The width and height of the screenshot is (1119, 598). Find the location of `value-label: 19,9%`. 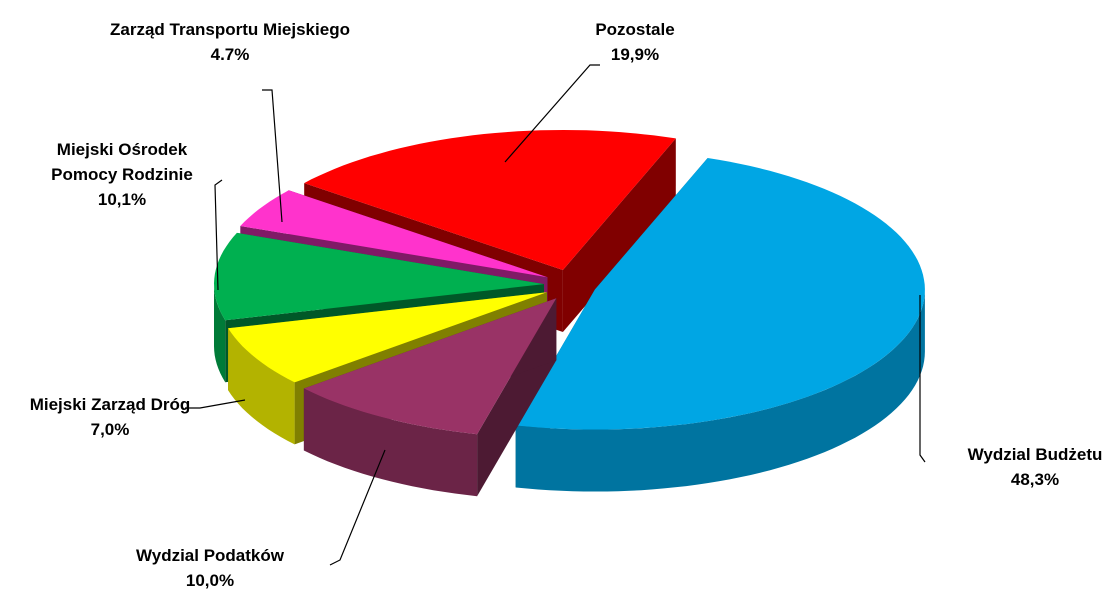

value-label: 19,9% is located at coordinates (635, 54).